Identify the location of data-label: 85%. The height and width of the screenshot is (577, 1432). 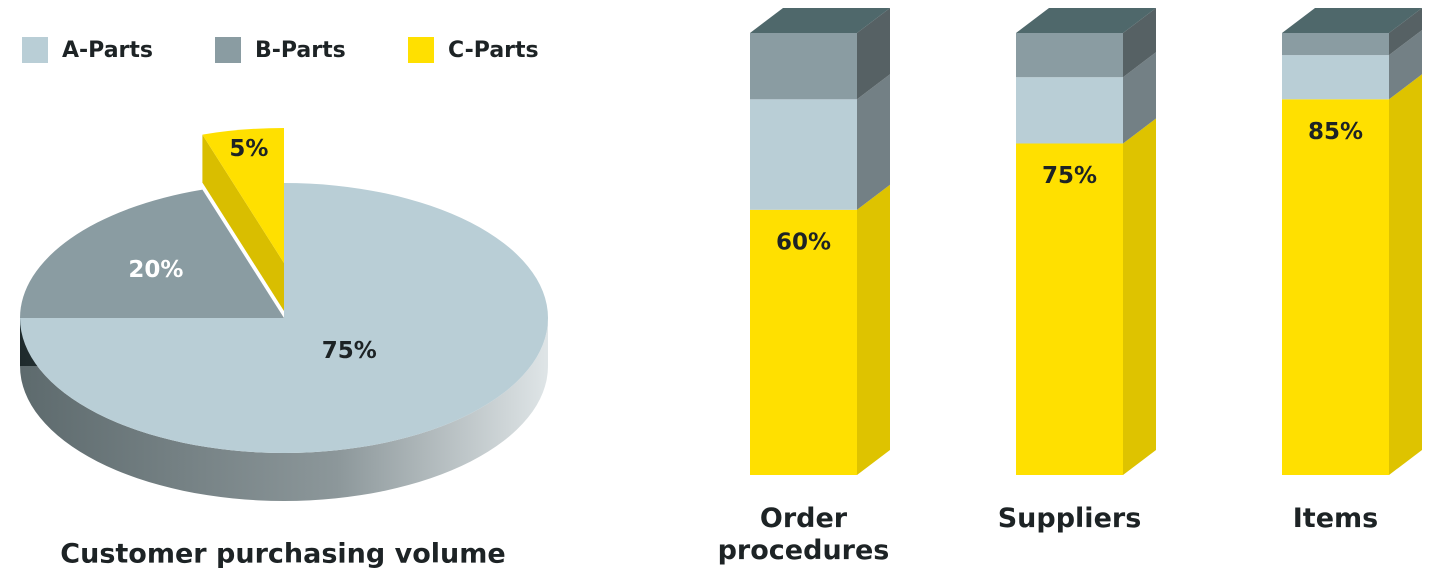
(1335, 132).